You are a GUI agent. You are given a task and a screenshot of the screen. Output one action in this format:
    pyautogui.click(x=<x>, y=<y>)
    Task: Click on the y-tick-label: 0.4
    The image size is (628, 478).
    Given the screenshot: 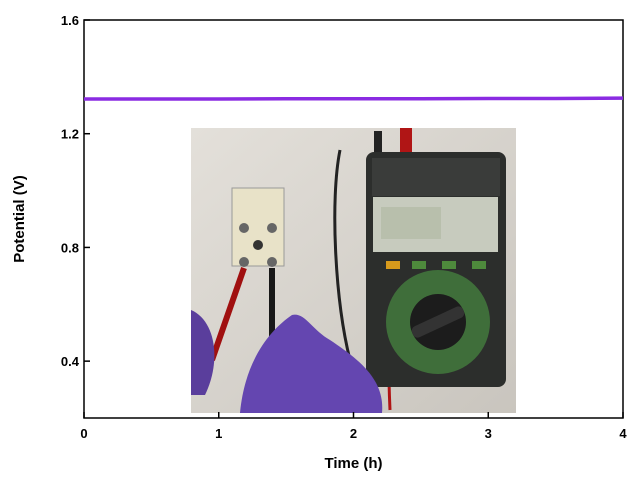 What is the action you would take?
    pyautogui.click(x=70, y=361)
    